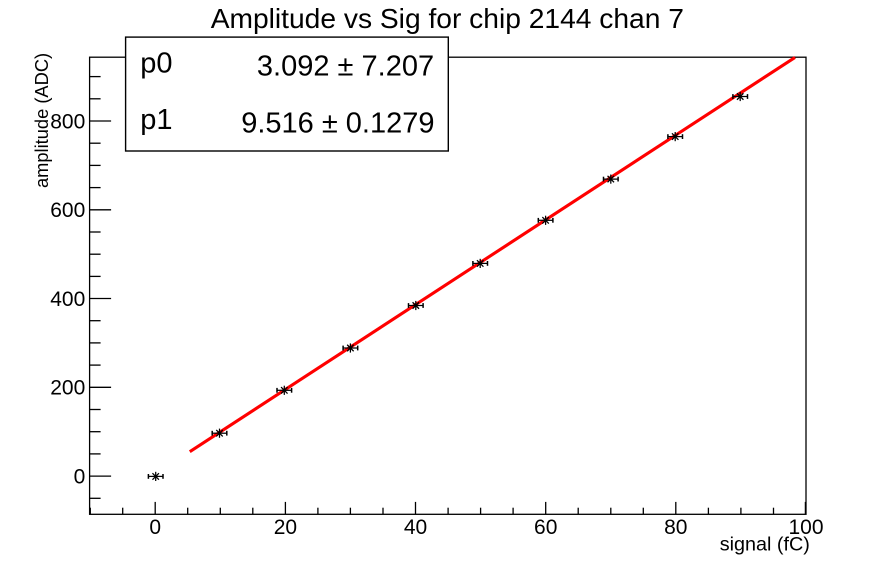 This screenshot has width=896, height=572. What do you see at coordinates (765, 545) in the screenshot?
I see `svg-text: signal (fC)` at bounding box center [765, 545].